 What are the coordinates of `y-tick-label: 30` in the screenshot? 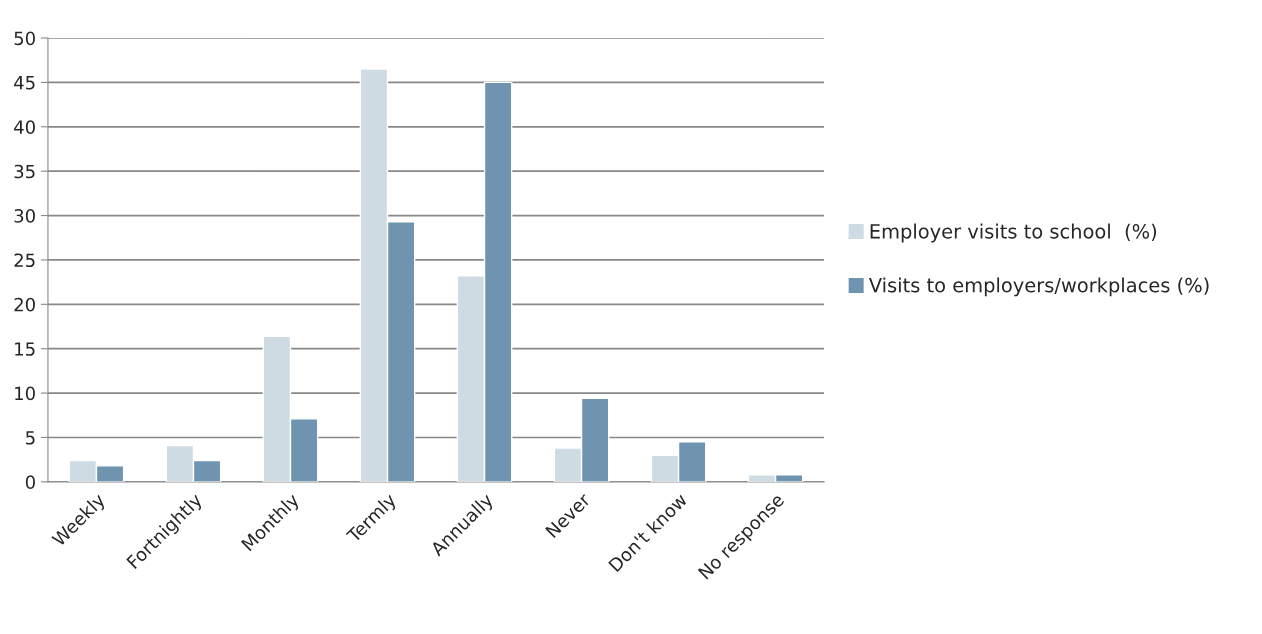 It's located at (24, 216).